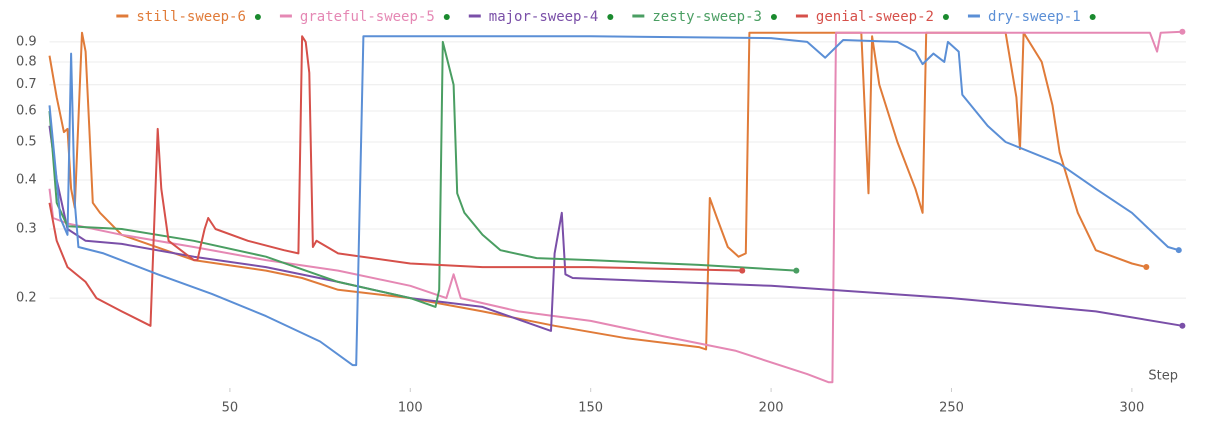 The height and width of the screenshot is (435, 1217). Describe the element at coordinates (707, 17) in the screenshot. I see `legend-label: zesty-sweep-3` at that location.